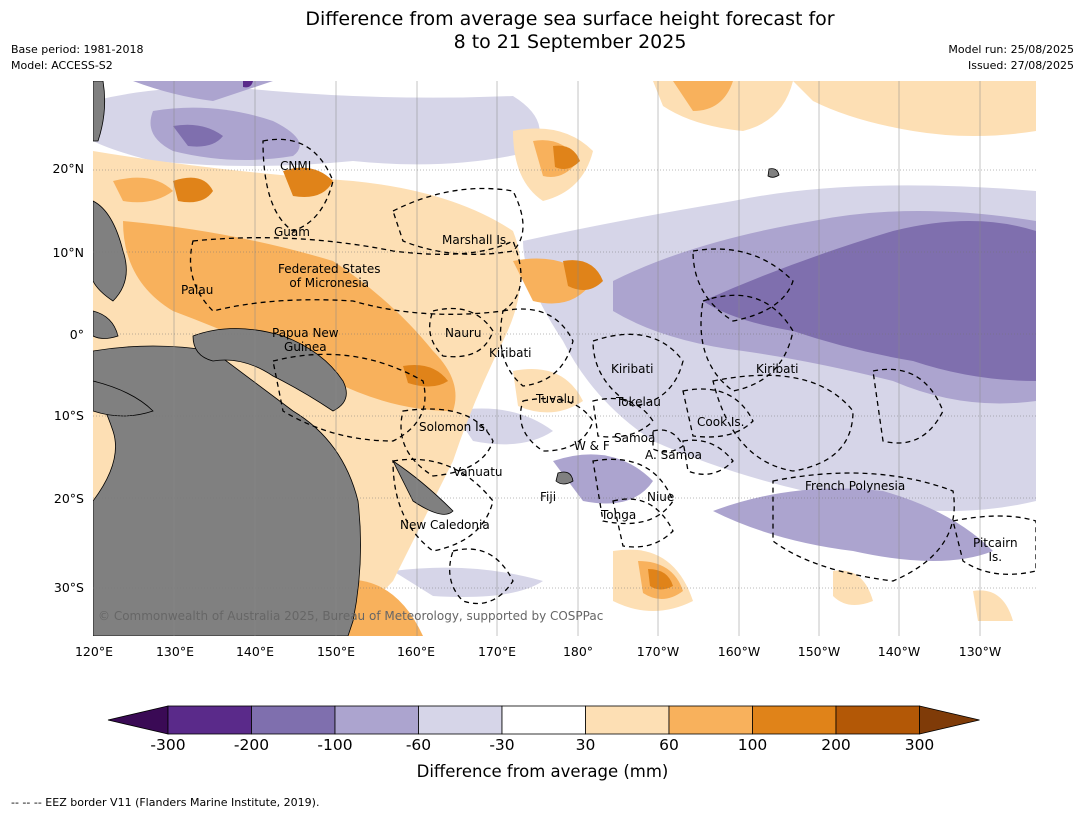 The height and width of the screenshot is (816, 1085). Describe the element at coordinates (721, 422) in the screenshot. I see `region-label-cook: Cook Is.` at that location.